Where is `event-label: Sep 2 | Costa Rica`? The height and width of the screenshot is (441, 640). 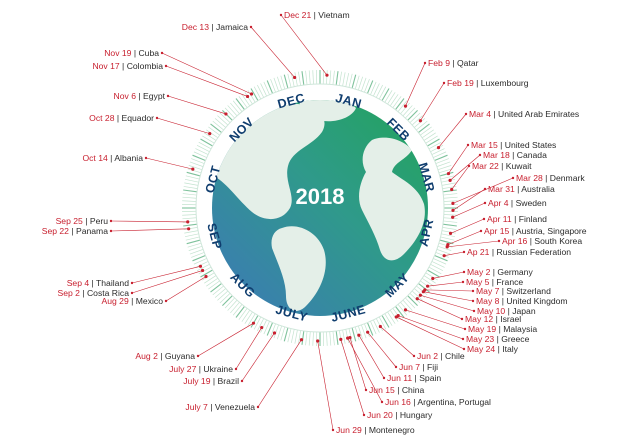 event-label: Sep 2 | Costa Rica is located at coordinates (93, 293).